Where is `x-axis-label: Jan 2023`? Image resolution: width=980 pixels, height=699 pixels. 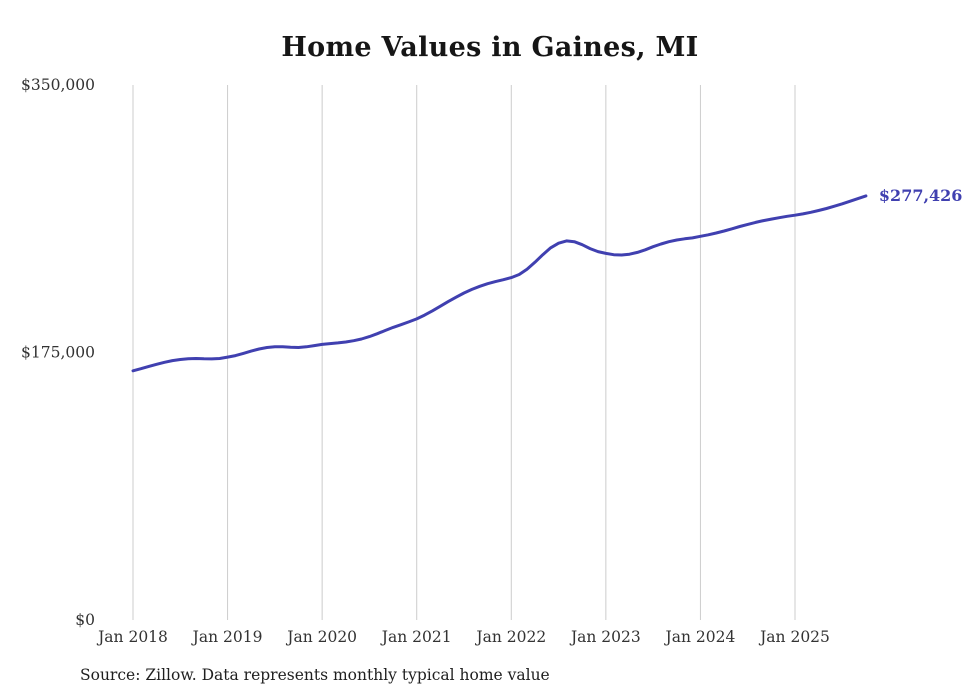 x-axis-label: Jan 2023 is located at coordinates (605, 637).